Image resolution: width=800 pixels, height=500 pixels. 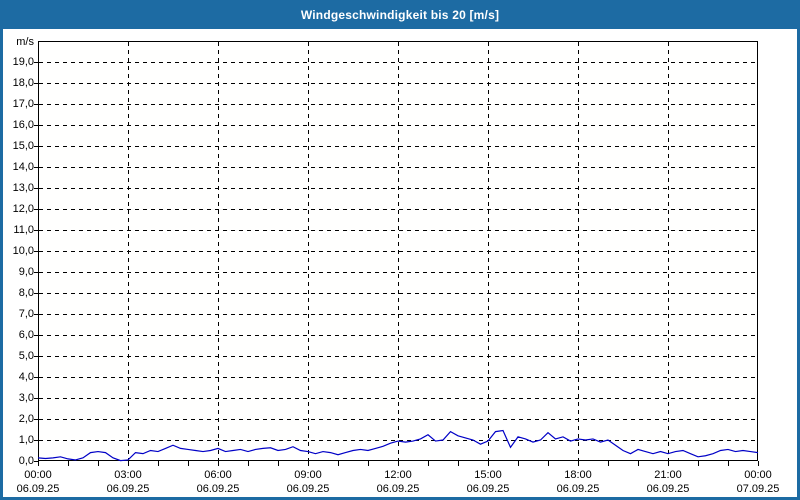 What do you see at coordinates (23, 209) in the screenshot?
I see `y-tick-label: 12,0` at bounding box center [23, 209].